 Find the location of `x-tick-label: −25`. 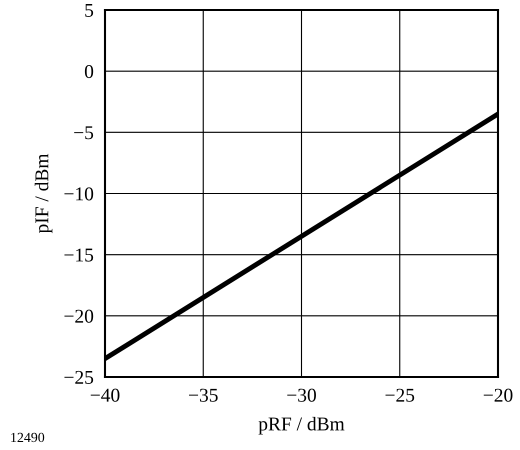

x-tick-label: −25 is located at coordinates (400, 395).